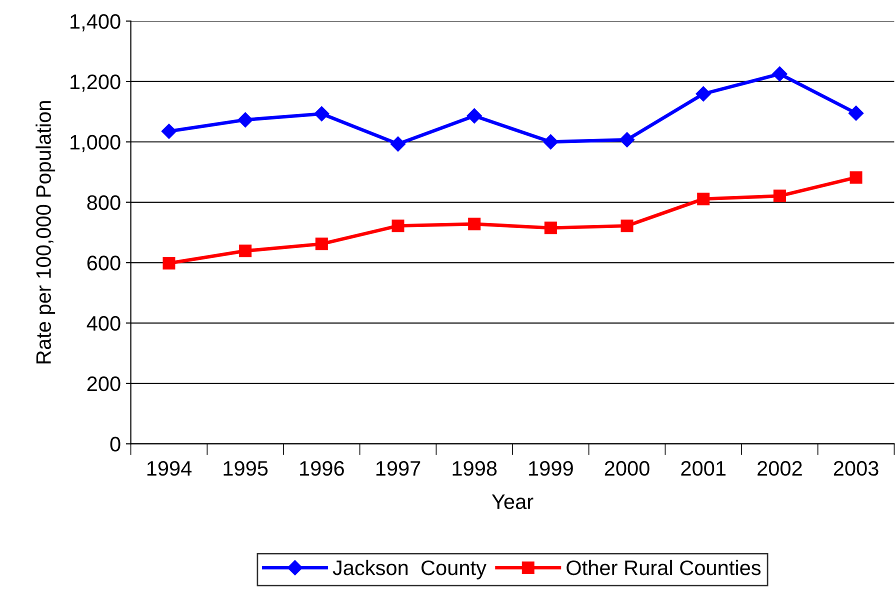  What do you see at coordinates (409, 570) in the screenshot?
I see `legend-label: Jackson County` at bounding box center [409, 570].